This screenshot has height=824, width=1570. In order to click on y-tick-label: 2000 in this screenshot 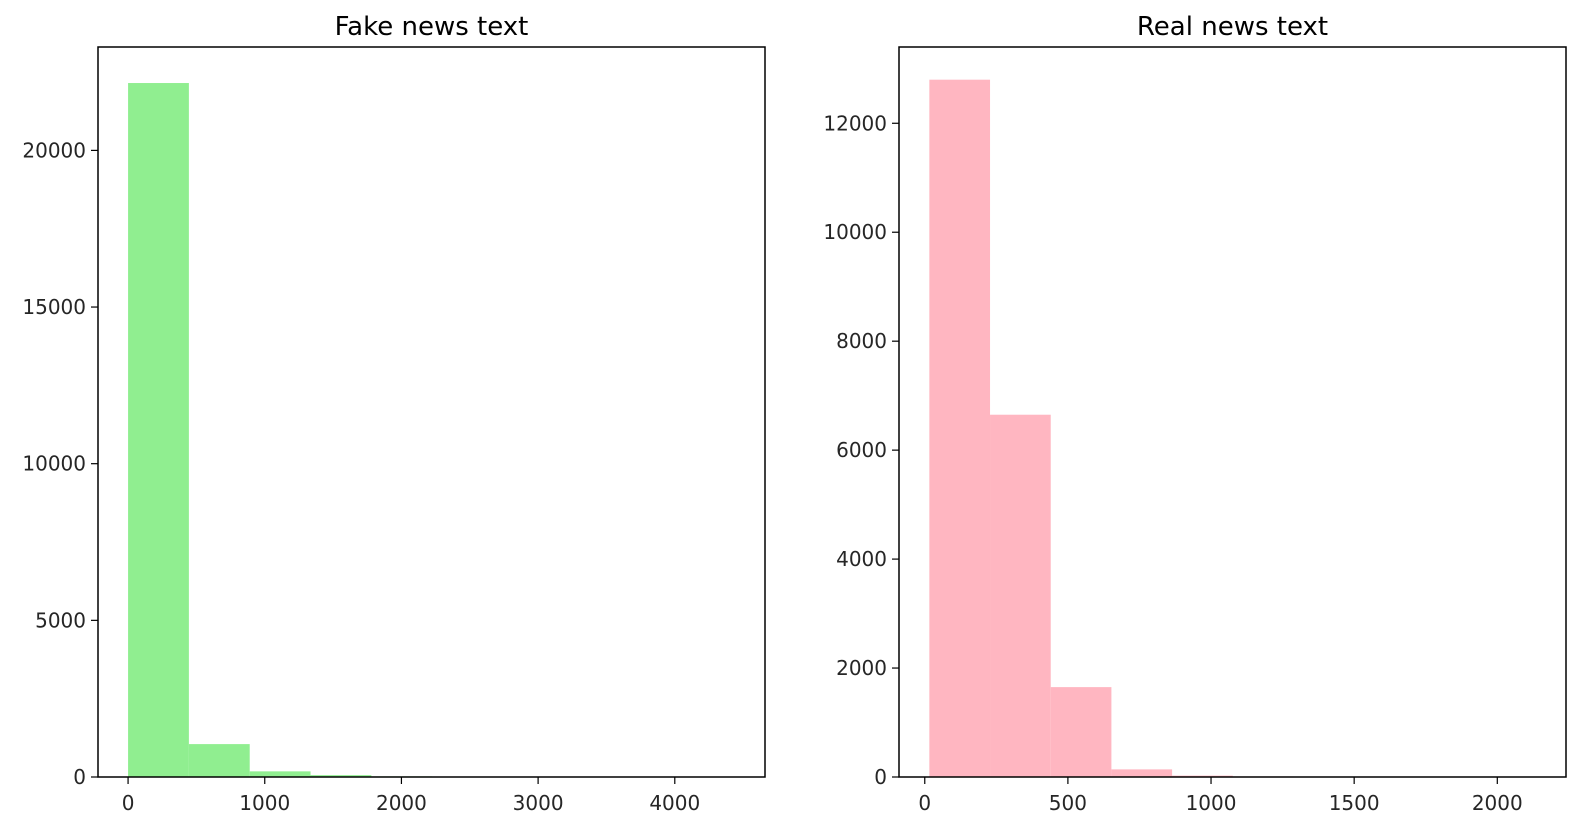, I will do `click(861, 668)`.